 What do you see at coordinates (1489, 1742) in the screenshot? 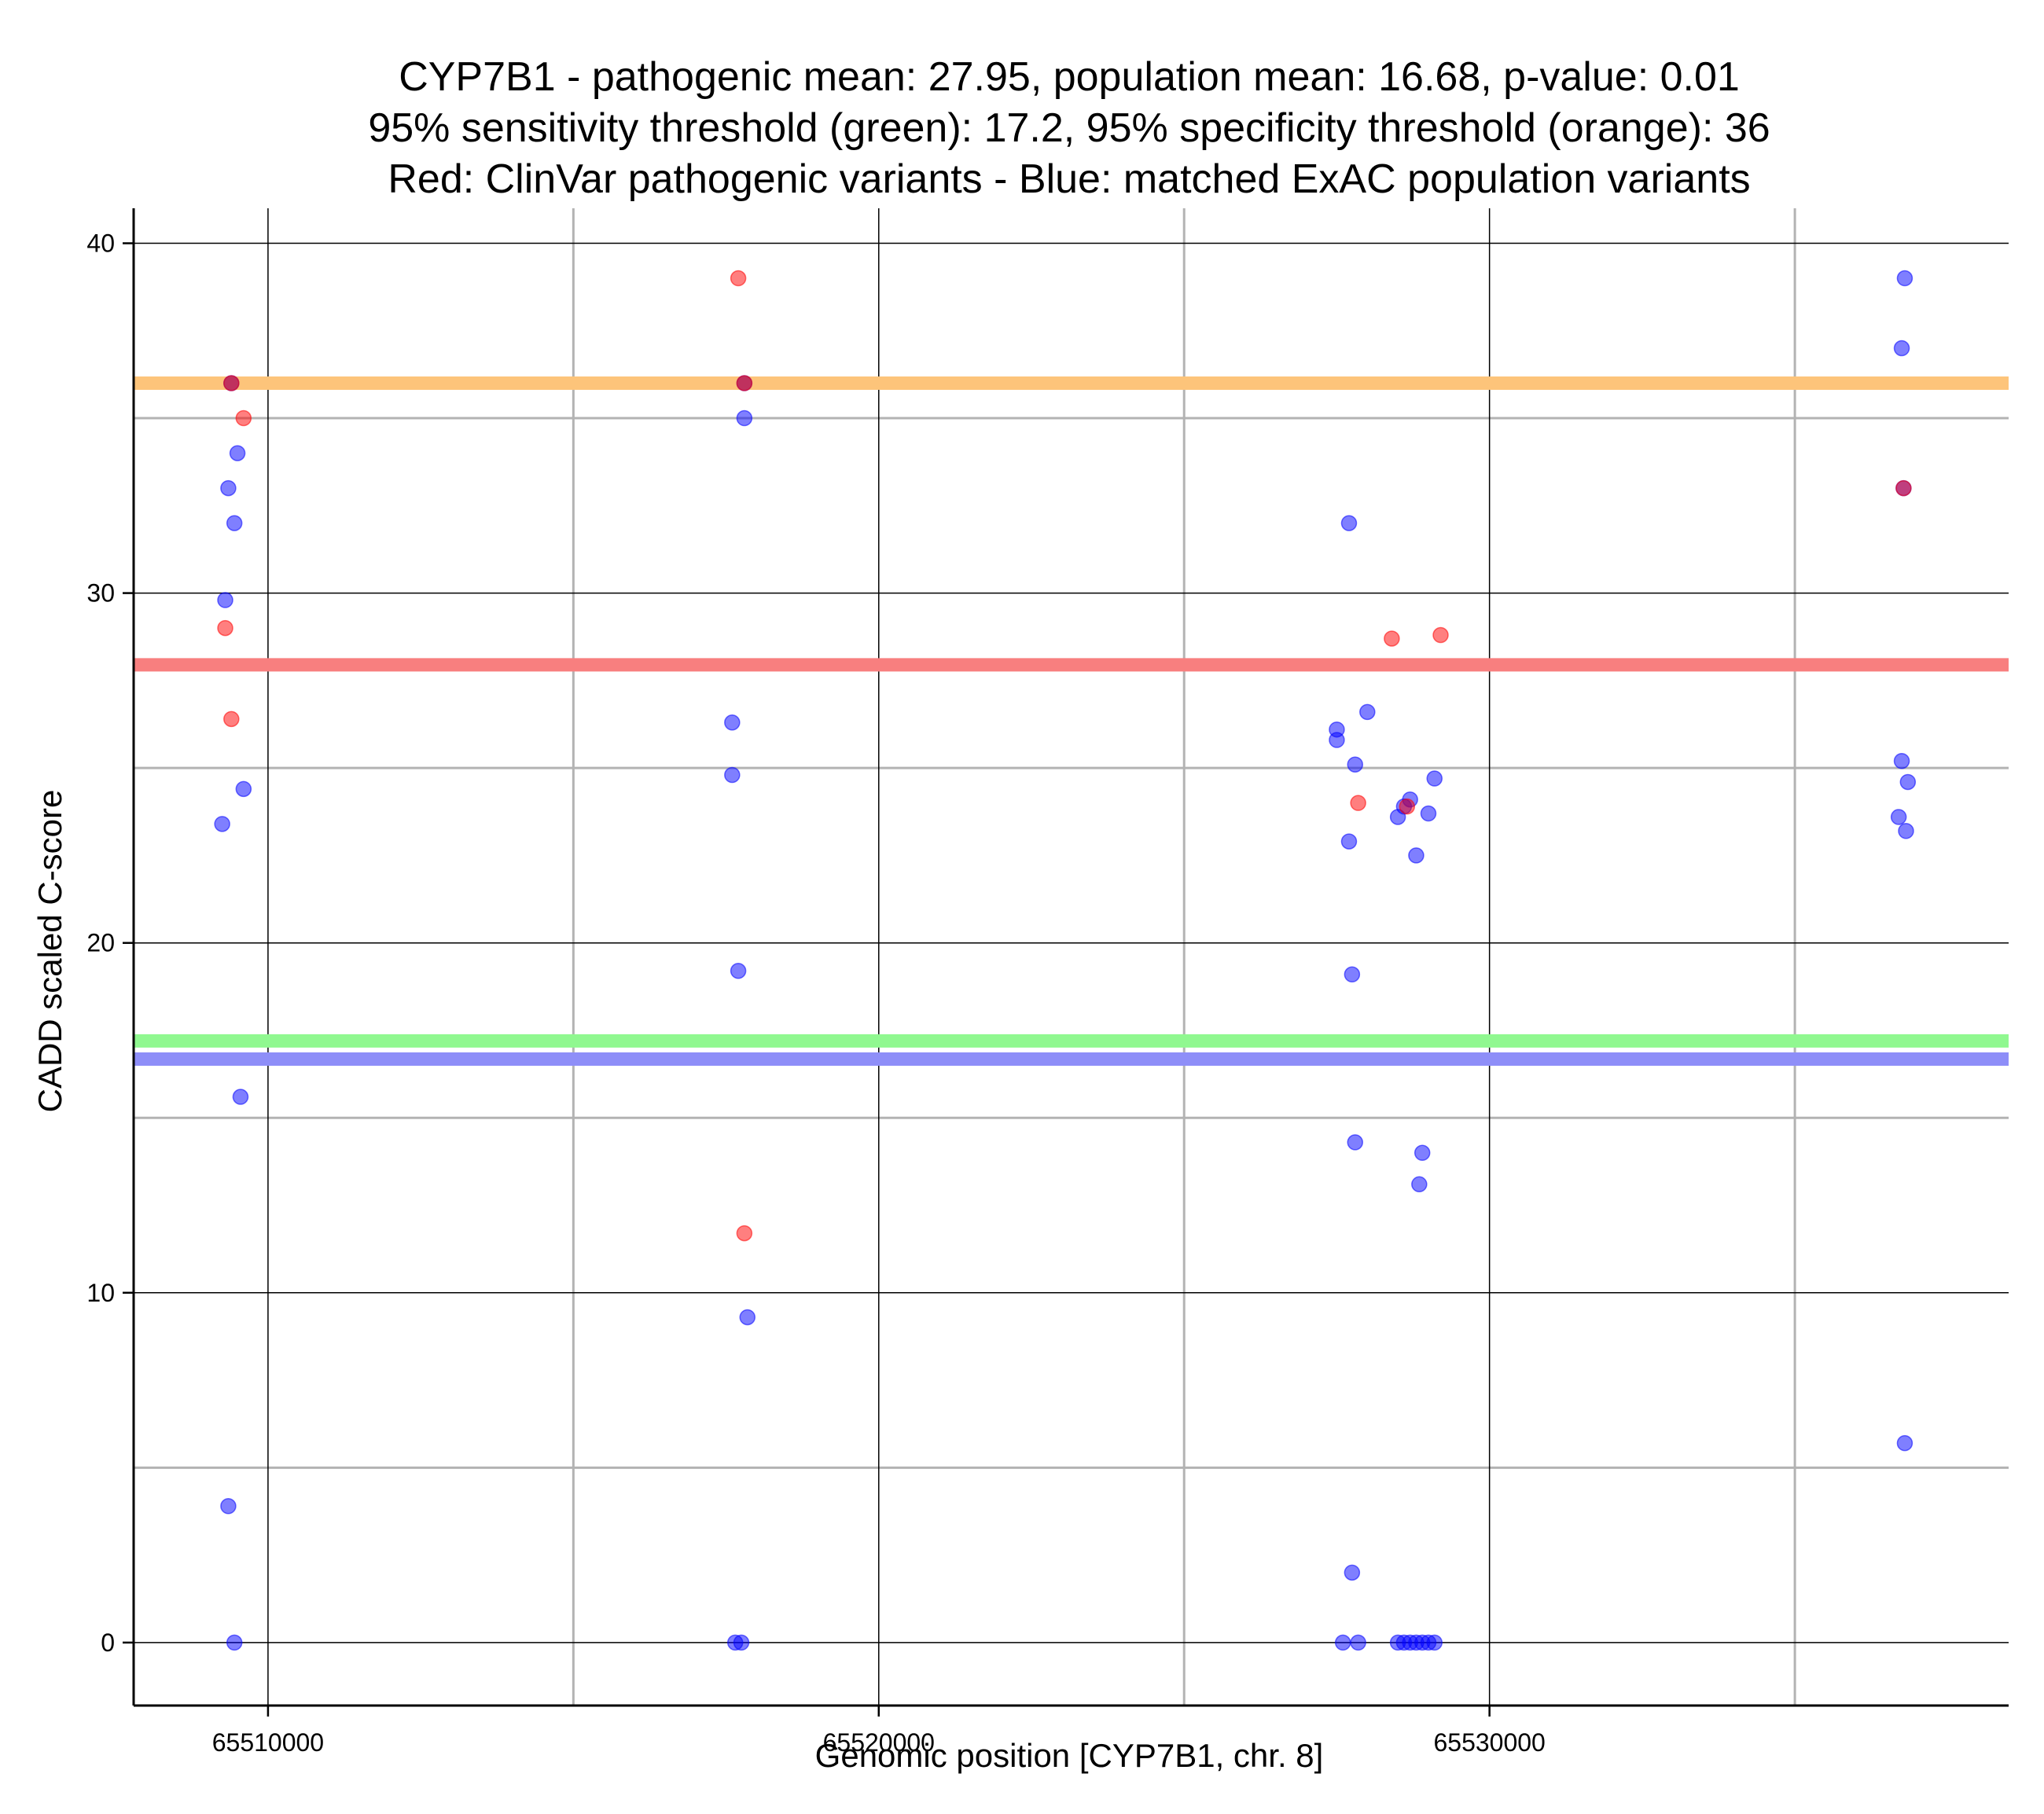
I see `x-tick-label: 65530000` at bounding box center [1489, 1742].